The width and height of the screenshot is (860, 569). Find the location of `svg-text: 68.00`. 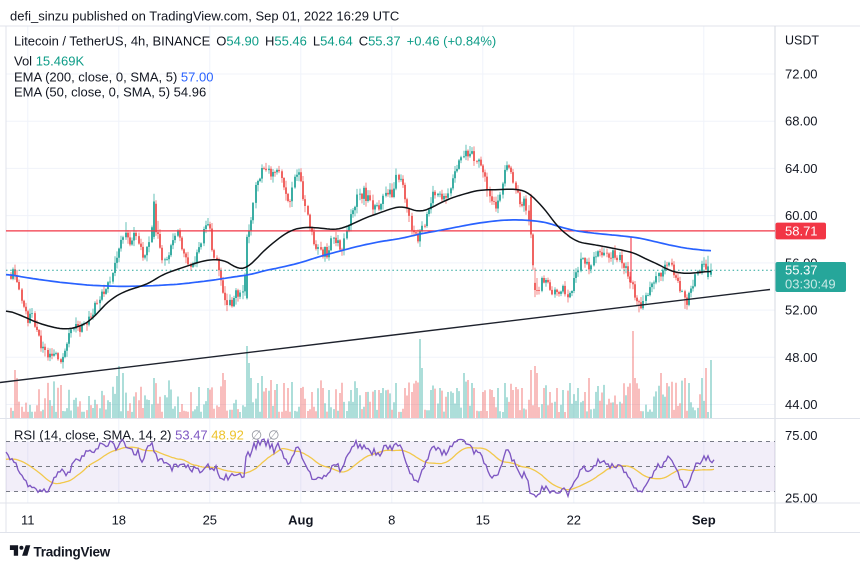

svg-text: 68.00 is located at coordinates (801, 121).